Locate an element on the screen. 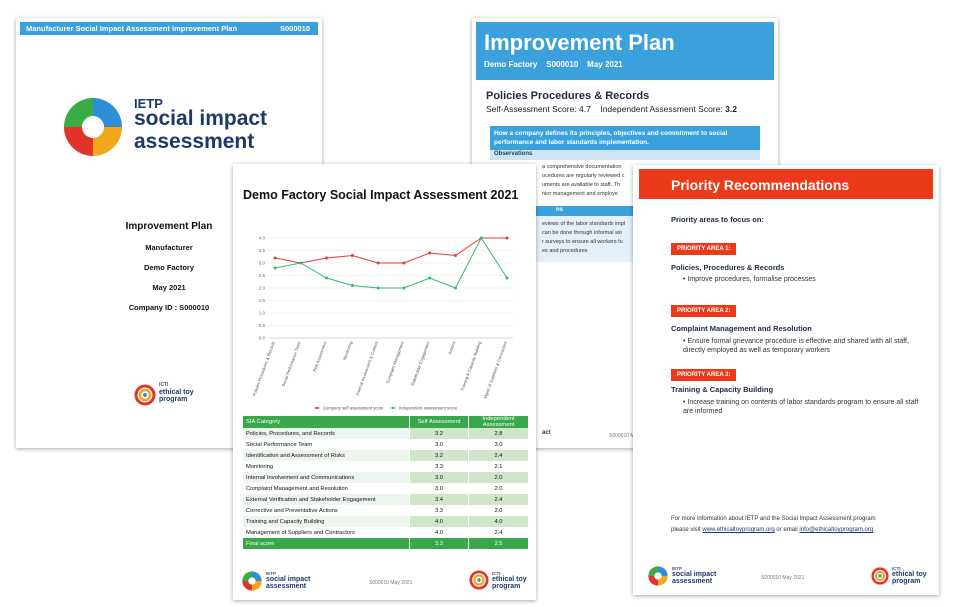 Image resolution: width=958 pixels, height=607 pixels. ietp-footer-brand: social impact assessment is located at coordinates (288, 583).